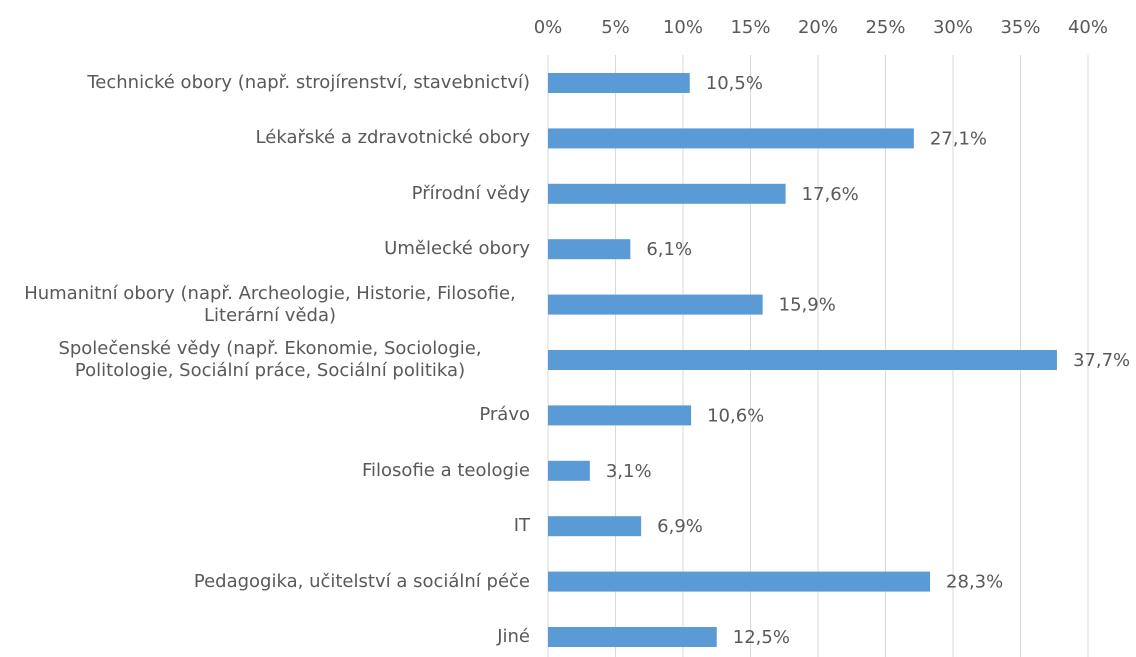  I want to click on data-label: 37,7%, so click(1101, 360).